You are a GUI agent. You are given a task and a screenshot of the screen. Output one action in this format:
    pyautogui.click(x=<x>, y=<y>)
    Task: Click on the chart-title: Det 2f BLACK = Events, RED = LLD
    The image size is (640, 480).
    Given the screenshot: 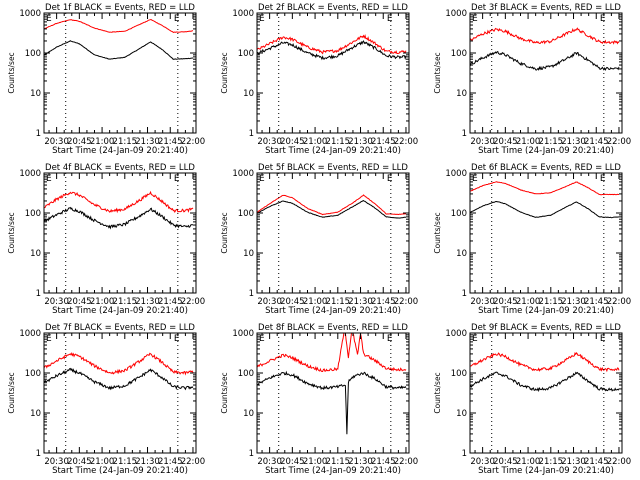 What is the action you would take?
    pyautogui.click(x=333, y=8)
    